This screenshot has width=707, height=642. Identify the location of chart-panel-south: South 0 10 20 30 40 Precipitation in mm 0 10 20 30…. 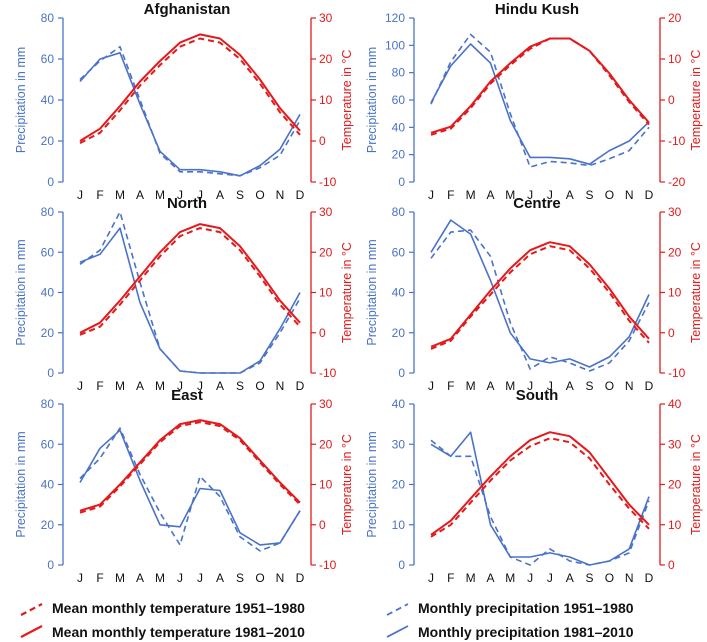
(534, 486).